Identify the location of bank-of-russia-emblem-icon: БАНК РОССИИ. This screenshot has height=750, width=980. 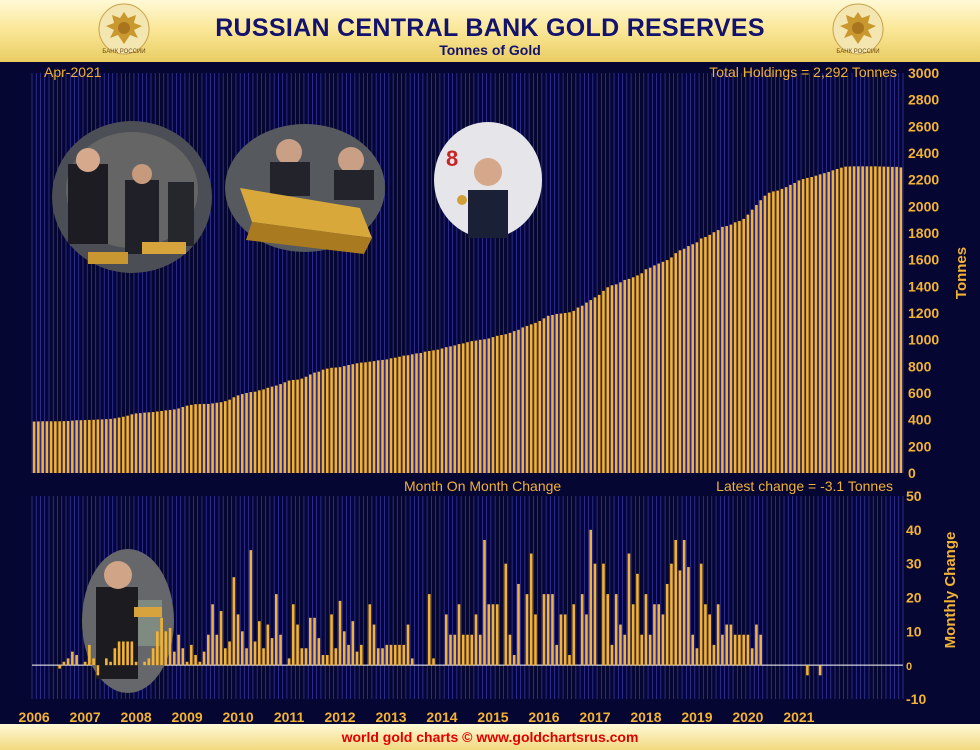
(124, 29).